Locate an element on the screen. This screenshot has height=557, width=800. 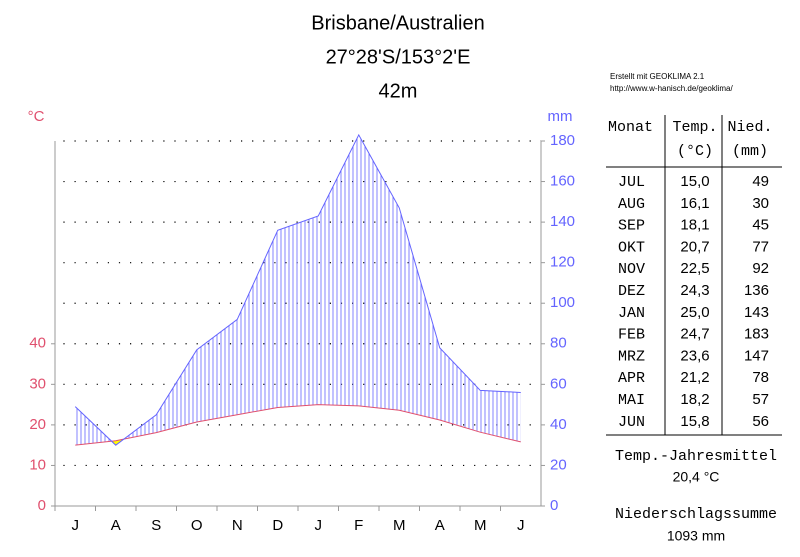
y-axis-label: °C is located at coordinates (36, 116).